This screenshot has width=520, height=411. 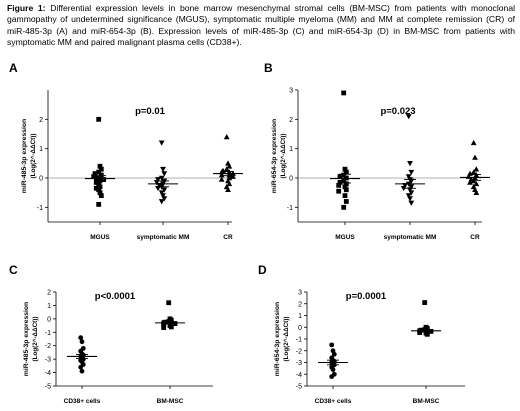 What do you see at coordinates (274, 156) in the screenshot?
I see `y-axis-label: miR-654-3p expression` at bounding box center [274, 156].